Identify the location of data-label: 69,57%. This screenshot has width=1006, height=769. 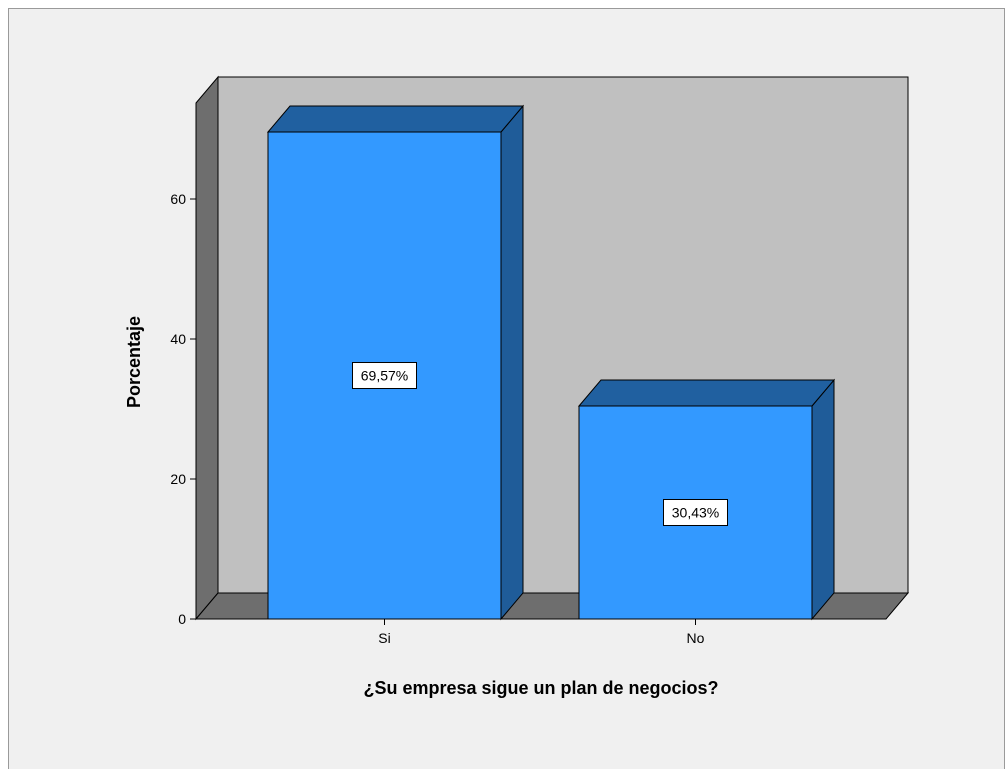
(384, 376).